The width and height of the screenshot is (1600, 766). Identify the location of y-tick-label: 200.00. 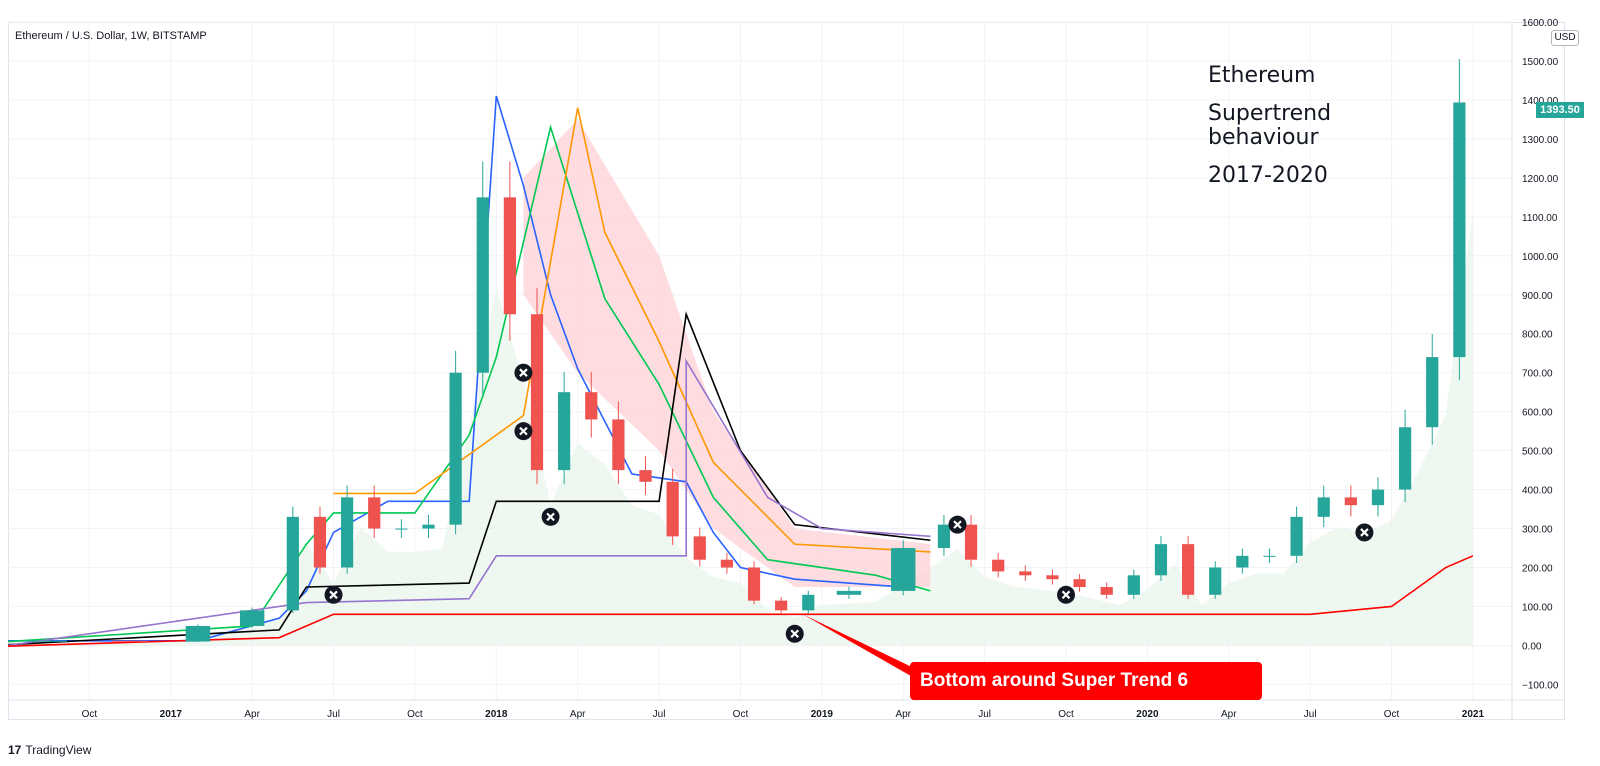
(1537, 569).